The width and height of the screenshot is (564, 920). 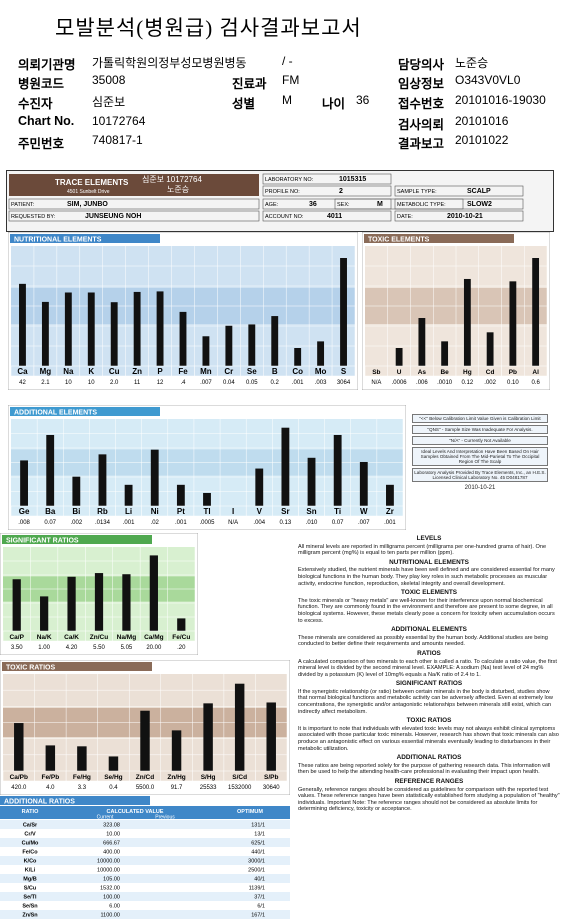 I want to click on value: .007, so click(x=364, y=523).